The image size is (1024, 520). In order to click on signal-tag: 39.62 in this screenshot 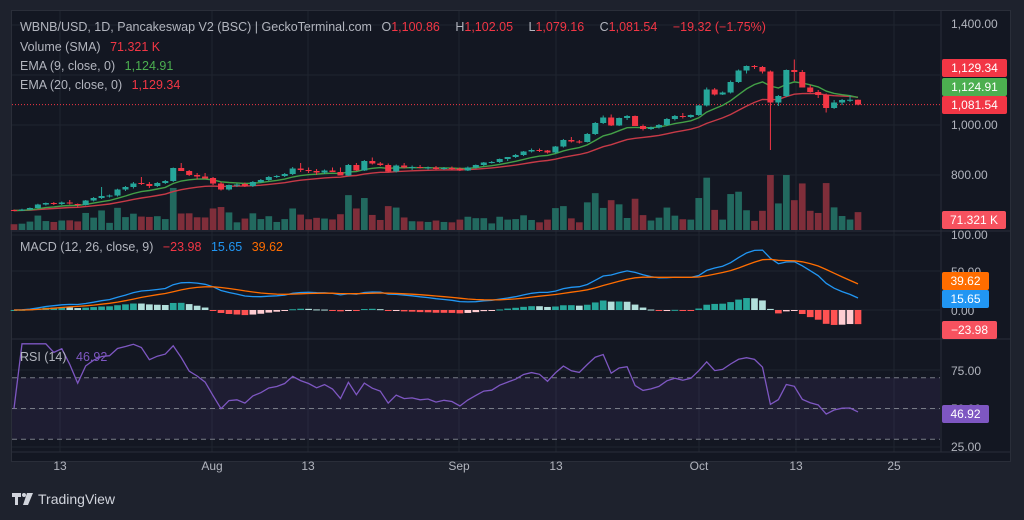, I will do `click(965, 281)`.